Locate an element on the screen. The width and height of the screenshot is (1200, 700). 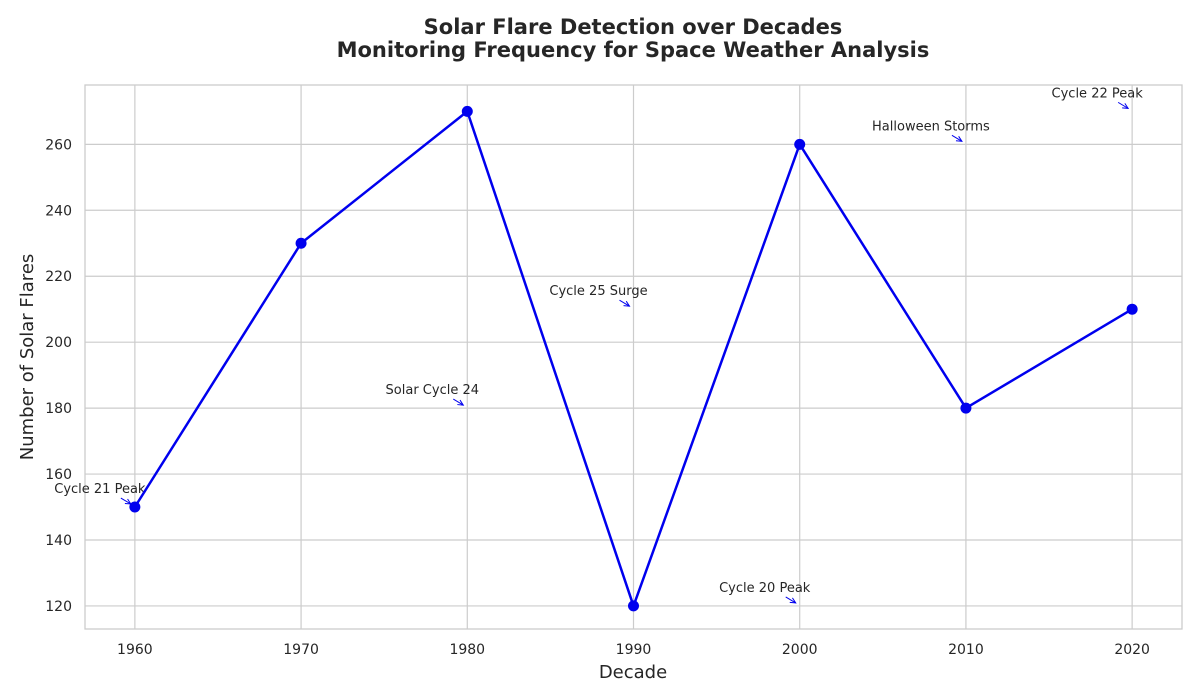
annotation-text: Cycle 20 Peak is located at coordinates (765, 588).